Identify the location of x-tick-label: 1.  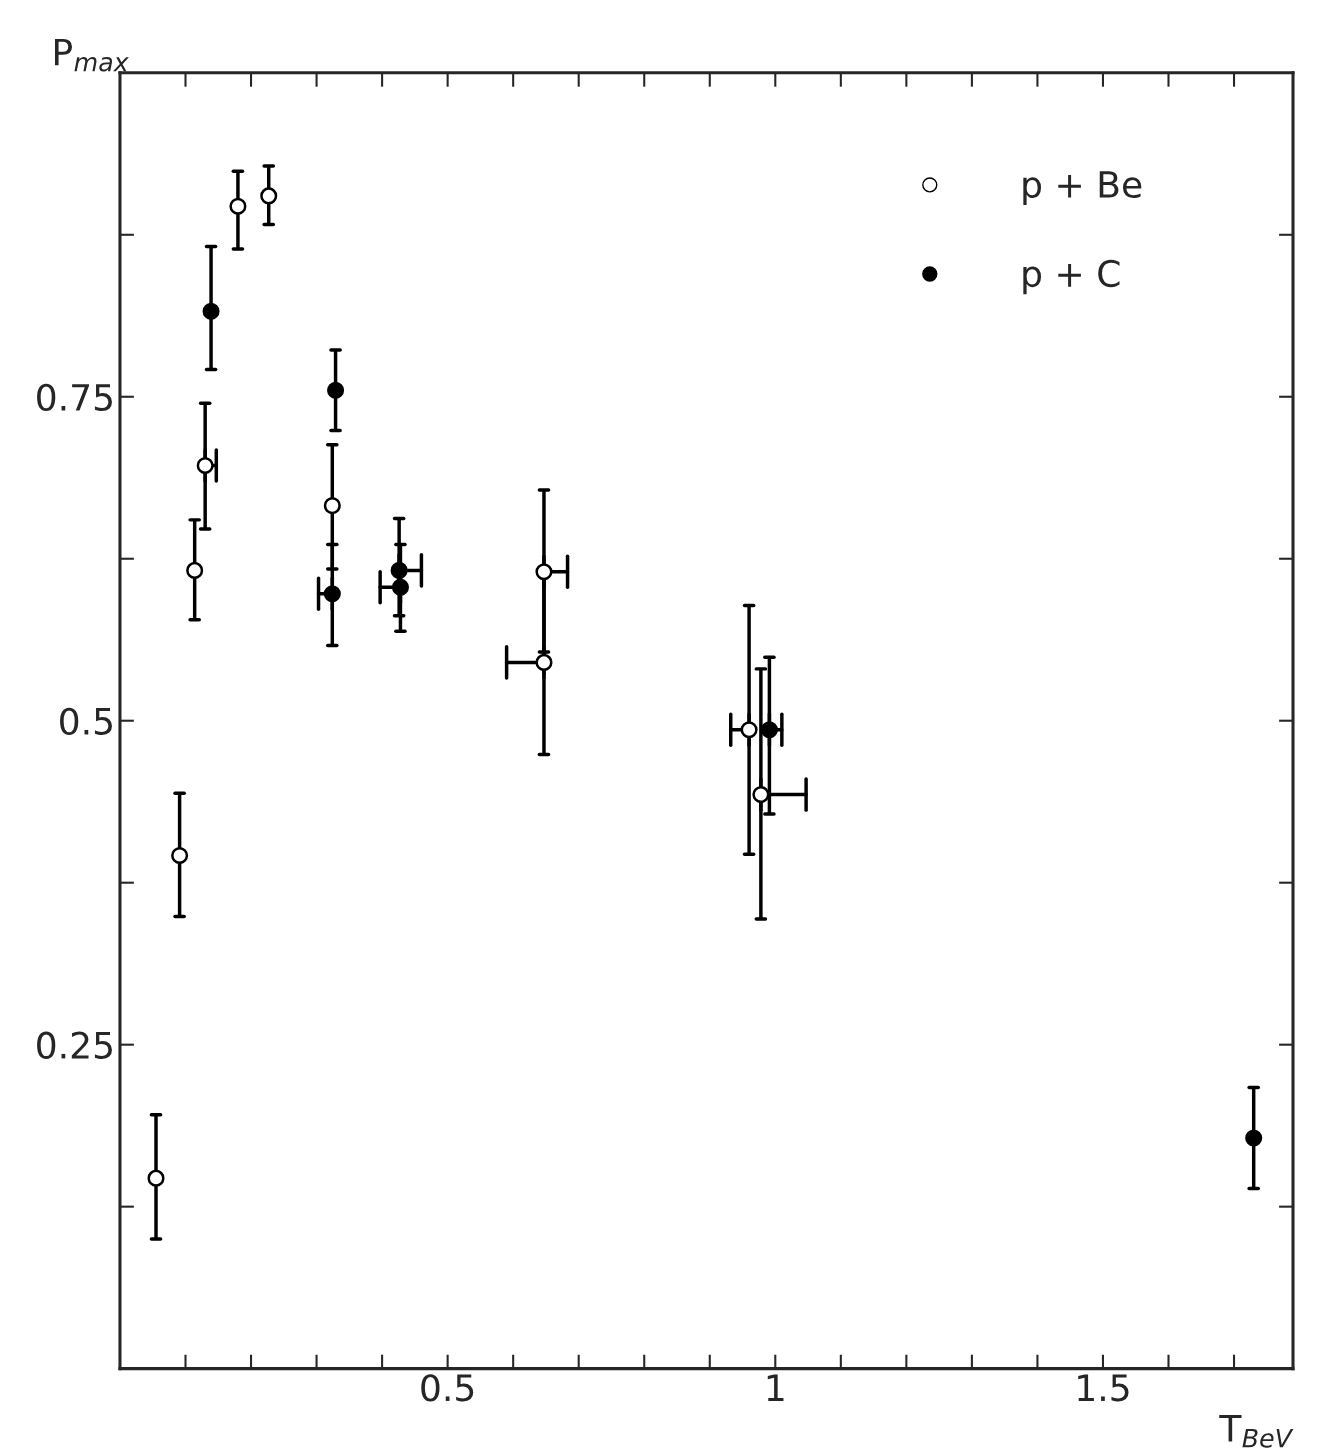
(775, 1387).